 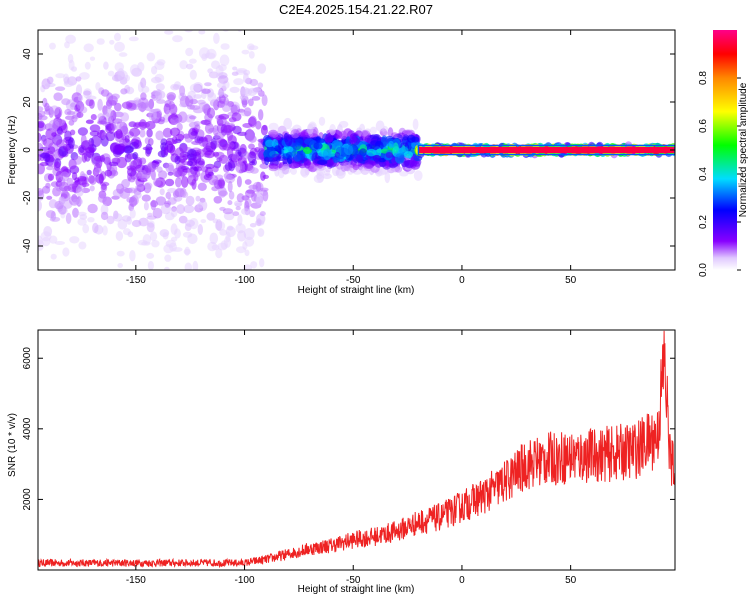 What do you see at coordinates (27, 428) in the screenshot?
I see `snr-y-tick-label: 4000` at bounding box center [27, 428].